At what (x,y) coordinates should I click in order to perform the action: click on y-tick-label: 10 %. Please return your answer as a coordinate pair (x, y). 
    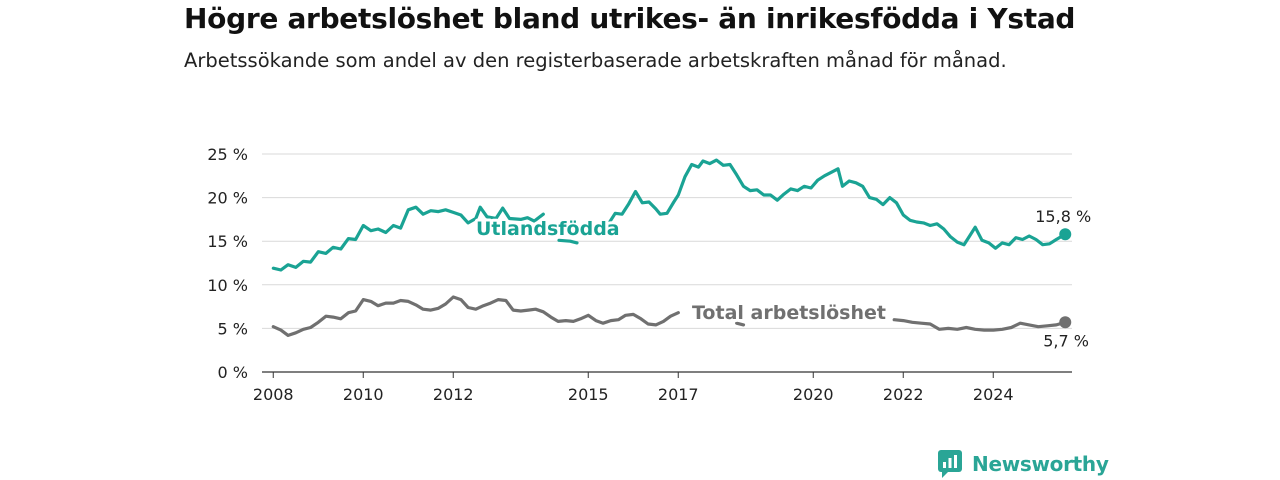
    Looking at the image, I should click on (227, 285).